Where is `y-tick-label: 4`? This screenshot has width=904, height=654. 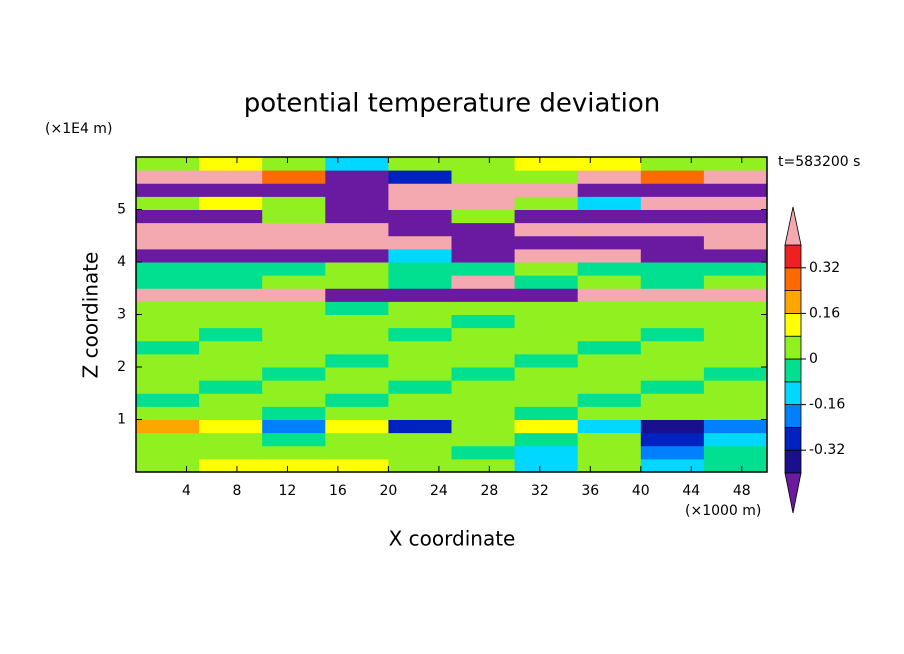
y-tick-label: 4 is located at coordinates (121, 262).